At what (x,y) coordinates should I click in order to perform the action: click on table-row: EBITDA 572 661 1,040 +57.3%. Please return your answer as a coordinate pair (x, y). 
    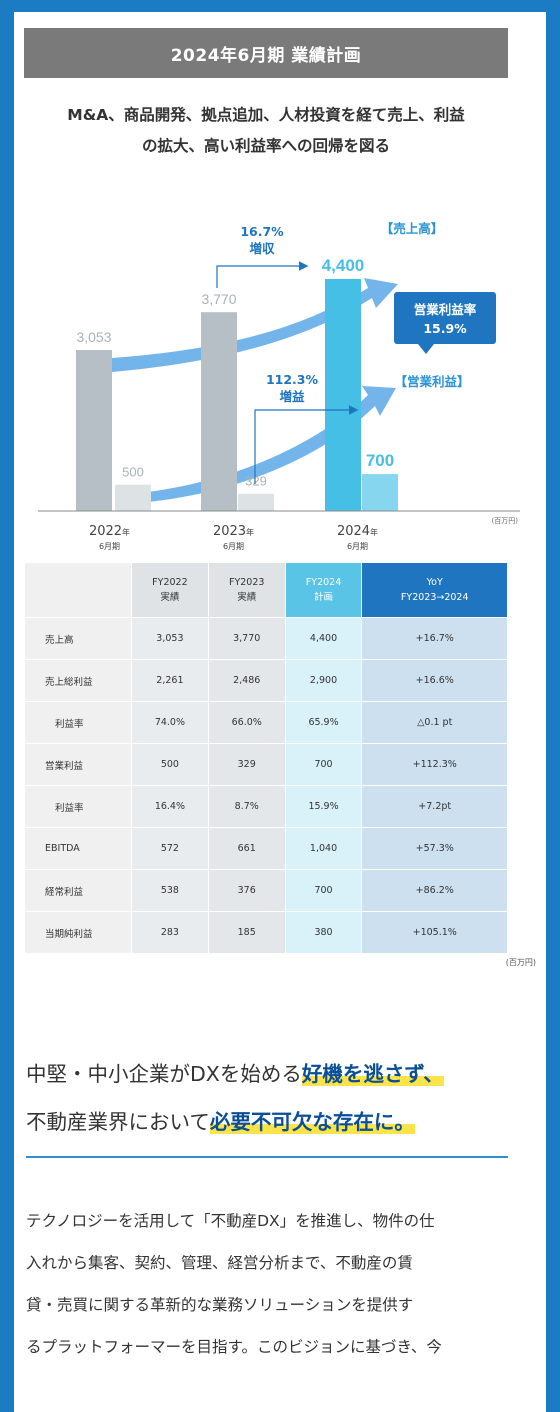
    Looking at the image, I should click on (266, 848).